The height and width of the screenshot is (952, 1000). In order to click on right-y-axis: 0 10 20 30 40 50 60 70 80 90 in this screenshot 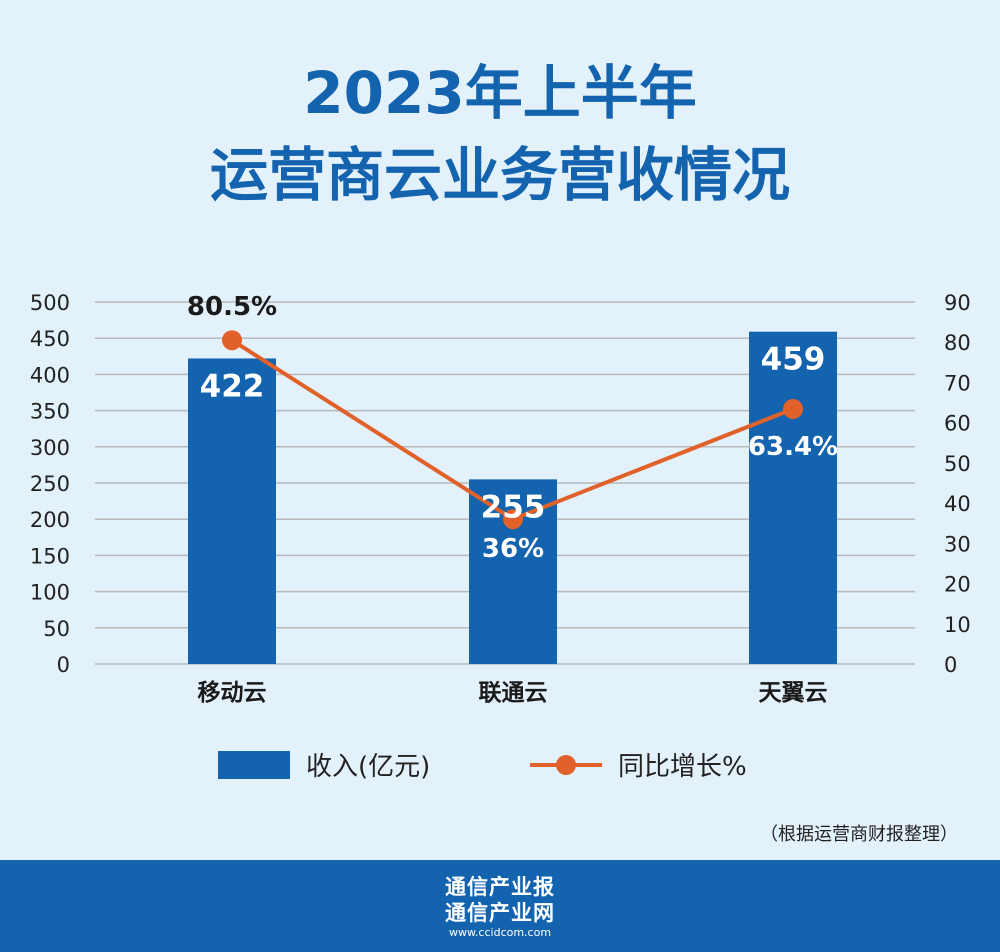, I will do `click(957, 484)`.